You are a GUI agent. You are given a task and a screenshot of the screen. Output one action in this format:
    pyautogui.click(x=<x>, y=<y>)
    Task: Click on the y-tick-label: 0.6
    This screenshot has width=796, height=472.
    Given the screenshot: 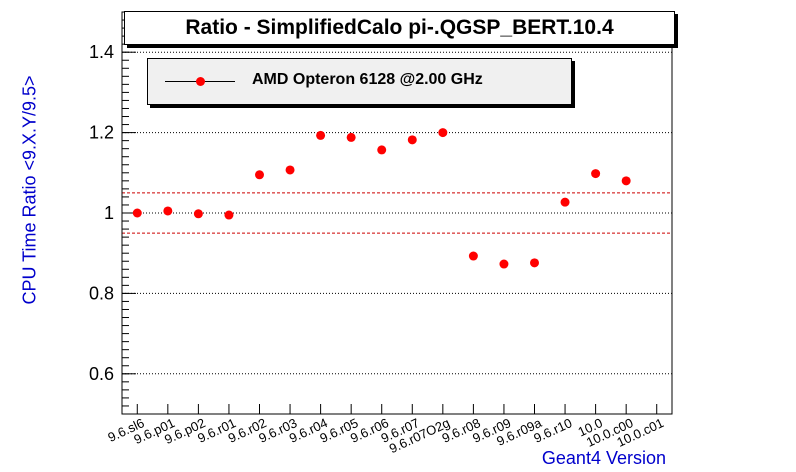 What is the action you would take?
    pyautogui.click(x=101, y=374)
    